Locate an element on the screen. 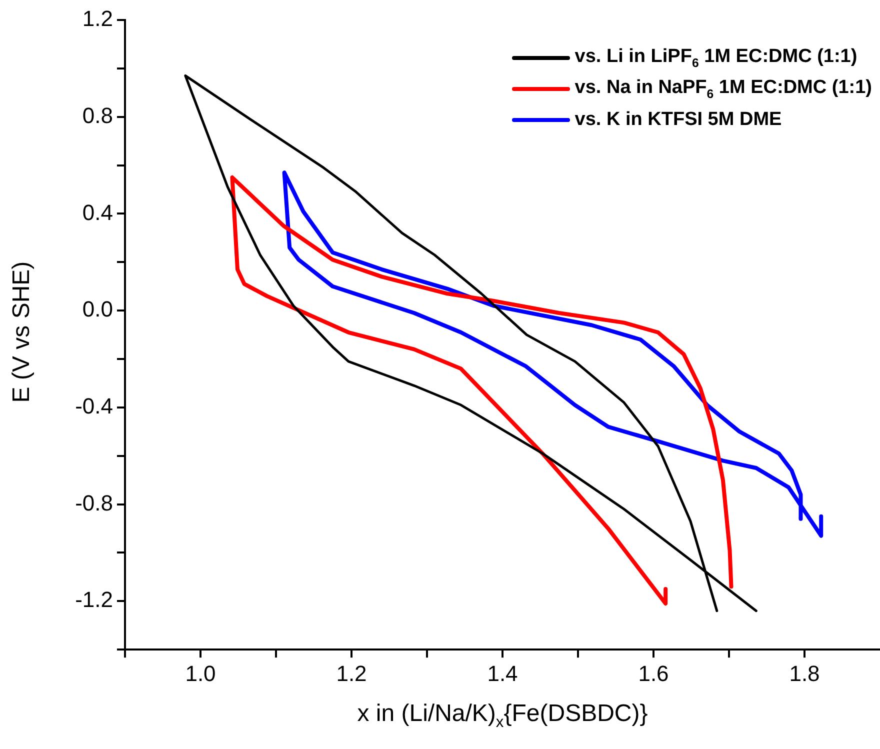  legend-label: vs. Na in NaPF$_{6}$ 1M EC:DMC (1:1) is located at coordinates (723, 88).